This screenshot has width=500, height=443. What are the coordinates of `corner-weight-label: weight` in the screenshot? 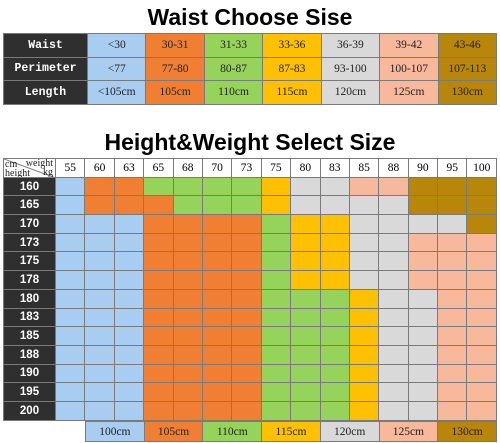 It's located at (39, 163).